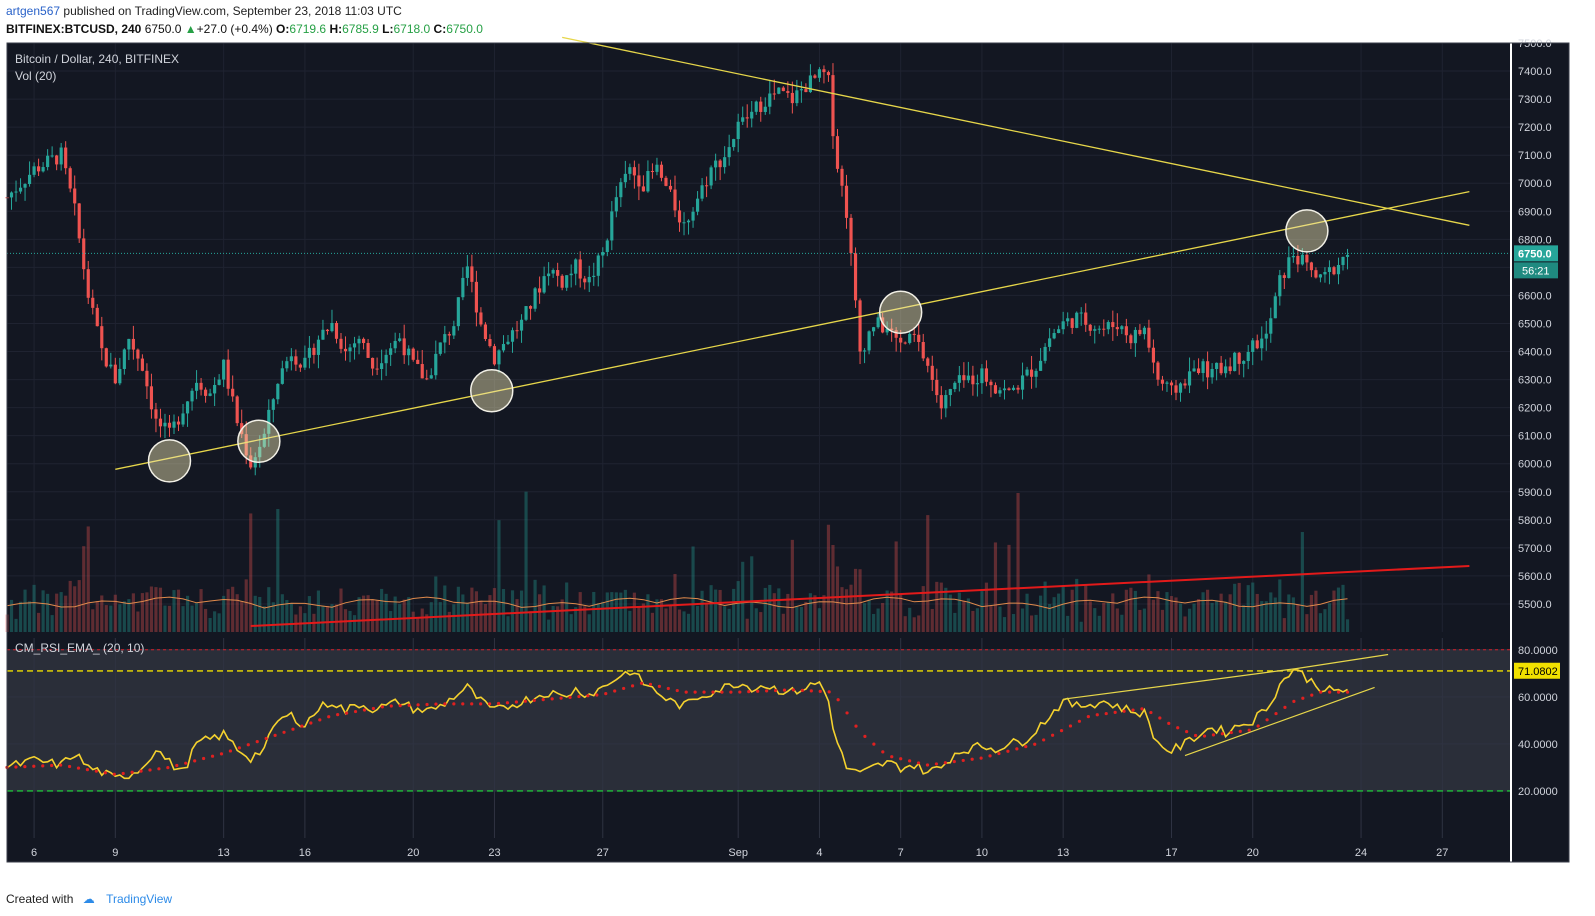  Describe the element at coordinates (79, 648) in the screenshot. I see `rsi-title: CM_RSI_EMA_ (20, 10)` at that location.